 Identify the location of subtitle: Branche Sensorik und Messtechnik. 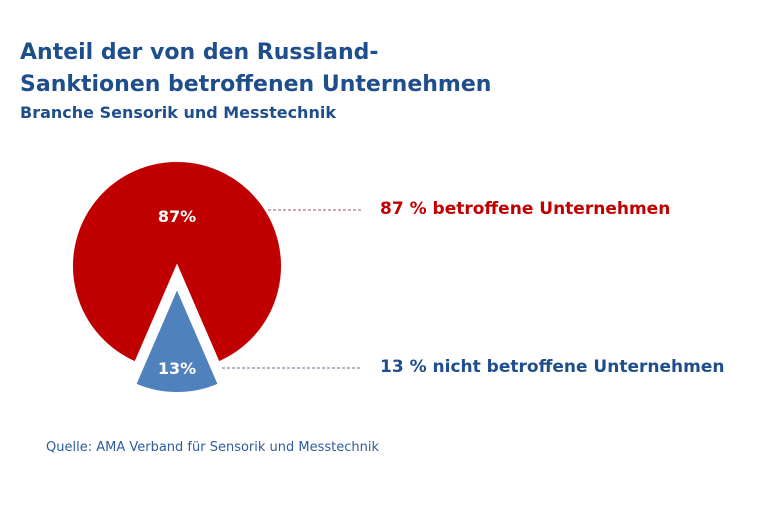
(178, 112).